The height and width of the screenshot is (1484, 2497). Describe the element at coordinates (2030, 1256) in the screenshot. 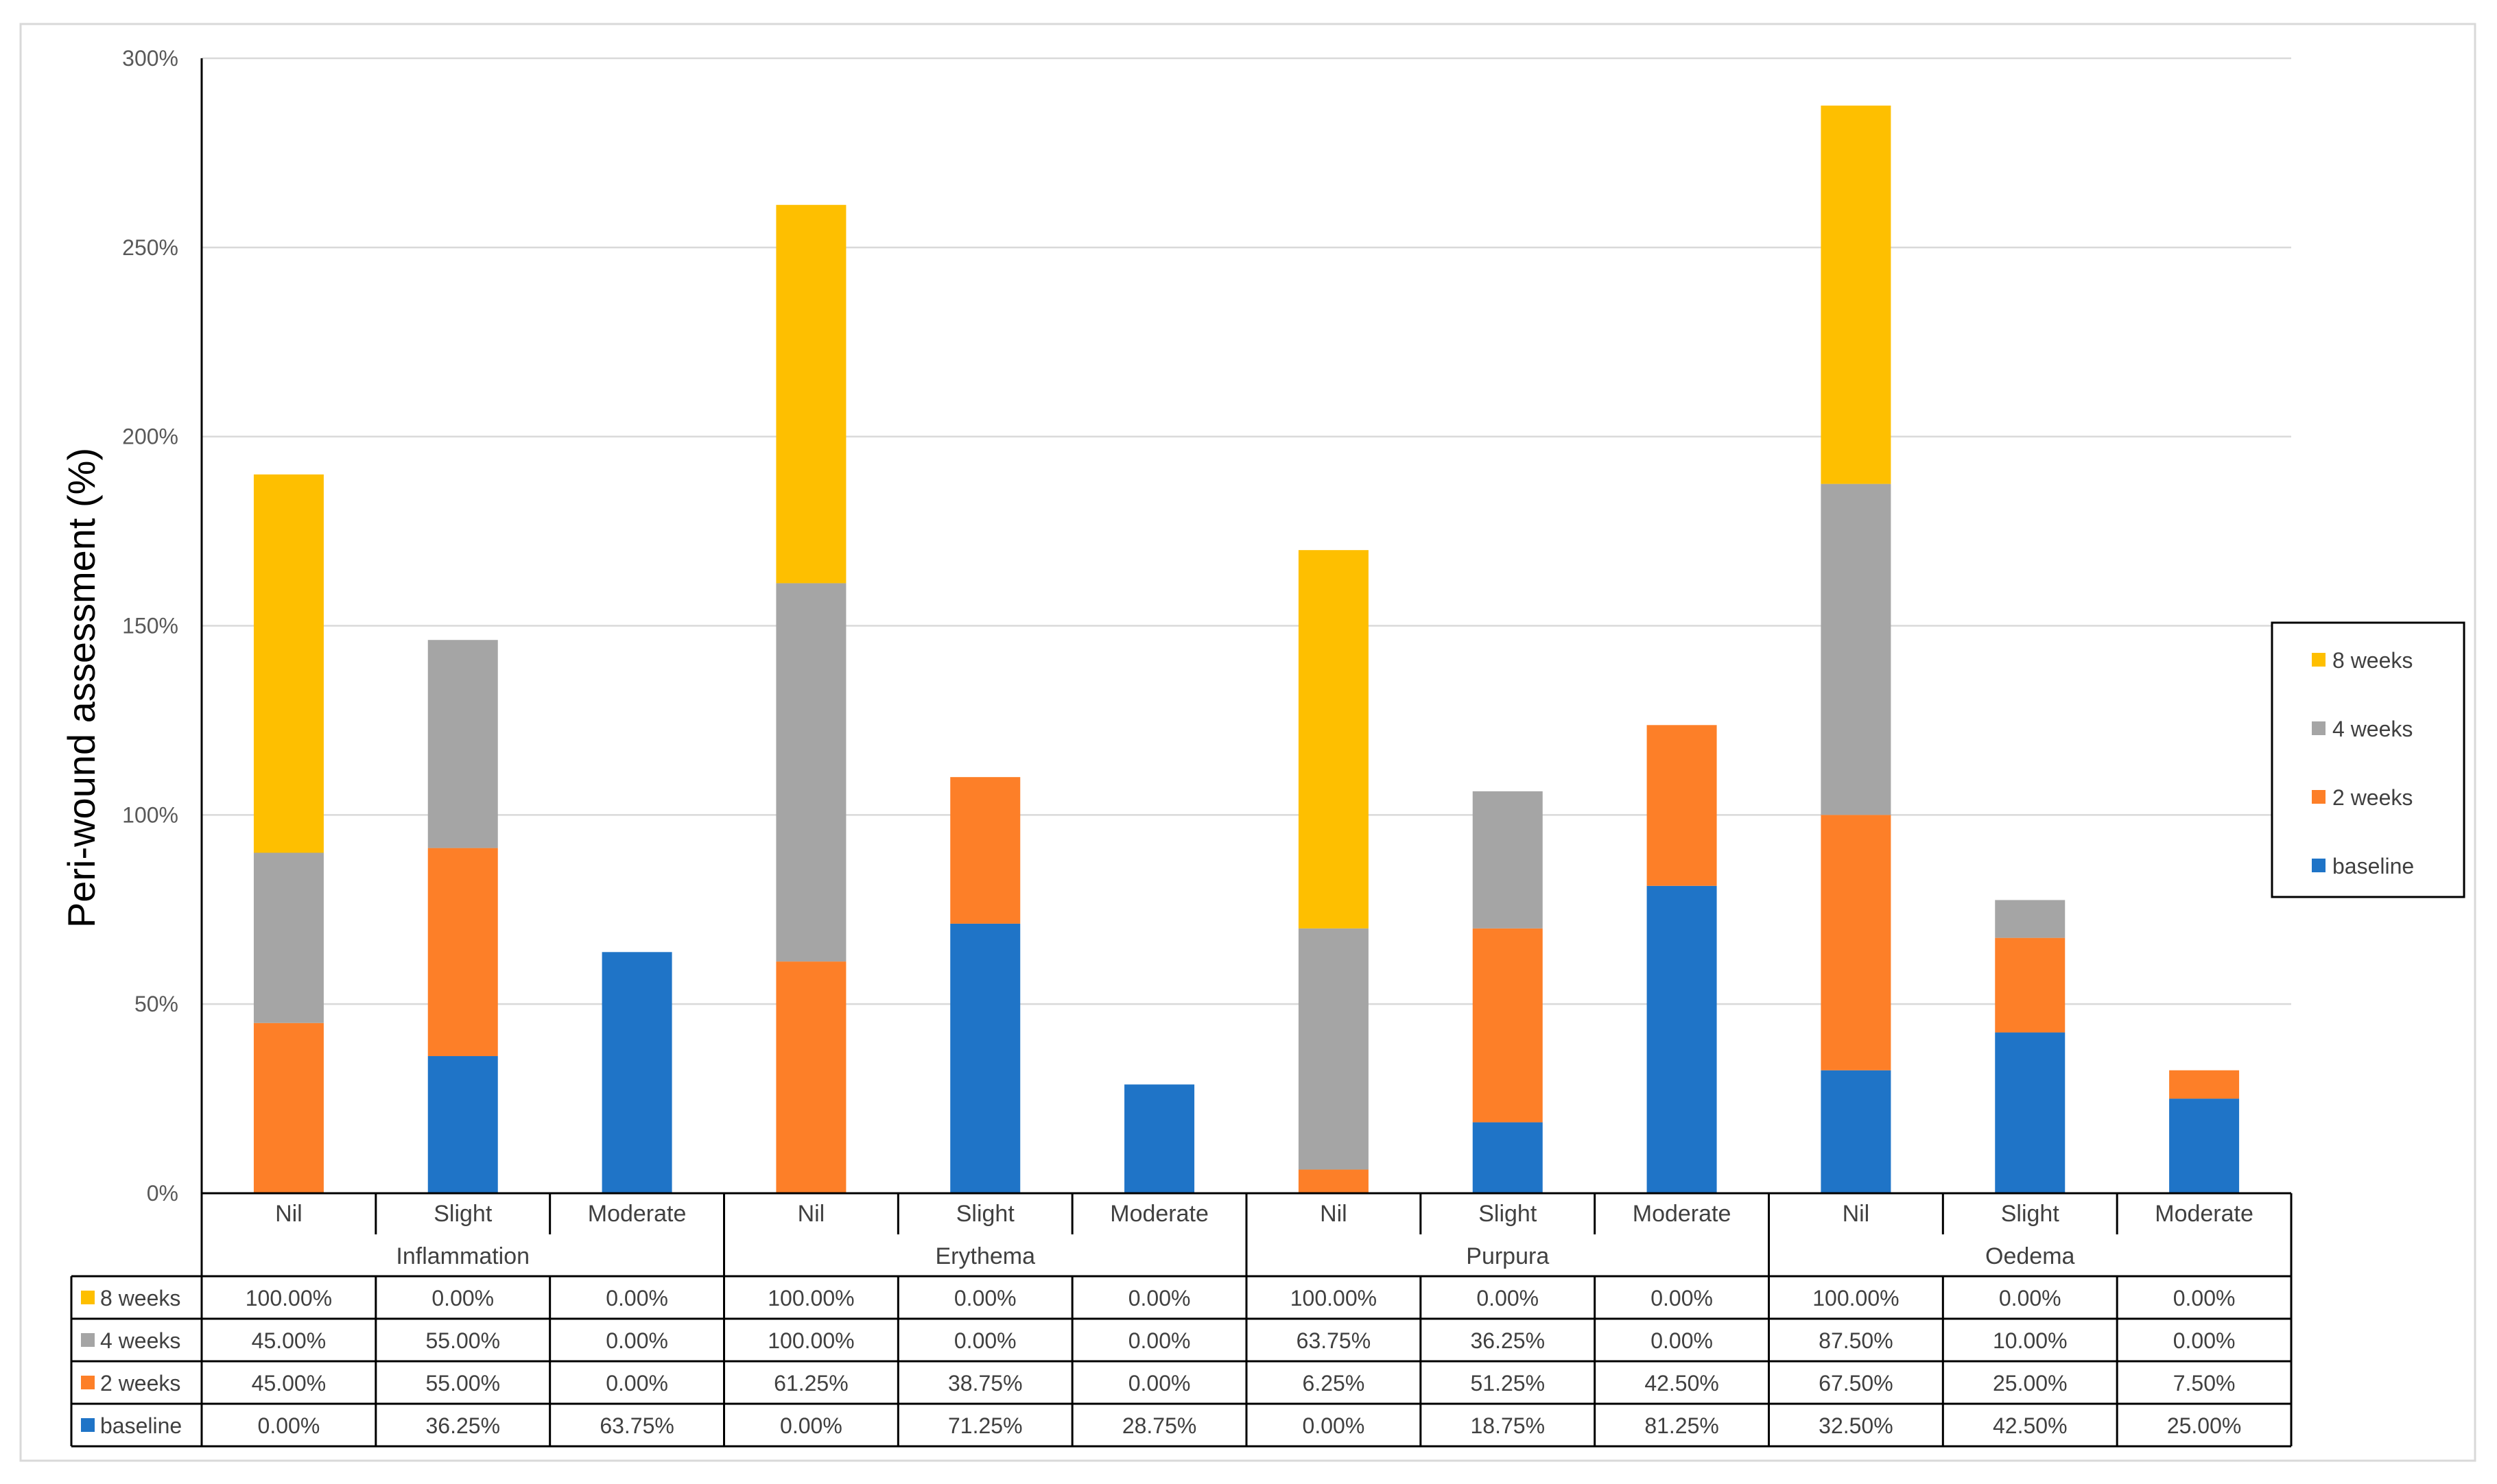

I see `x-group-label: Oedema` at that location.